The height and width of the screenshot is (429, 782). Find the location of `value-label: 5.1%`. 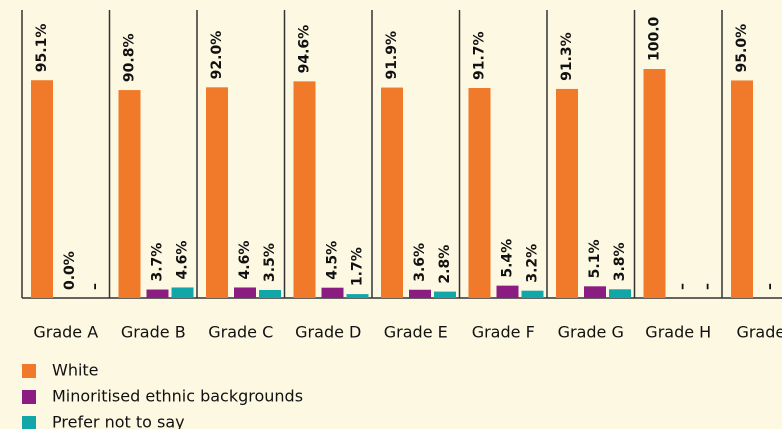

value-label: 5.1% is located at coordinates (595, 258).